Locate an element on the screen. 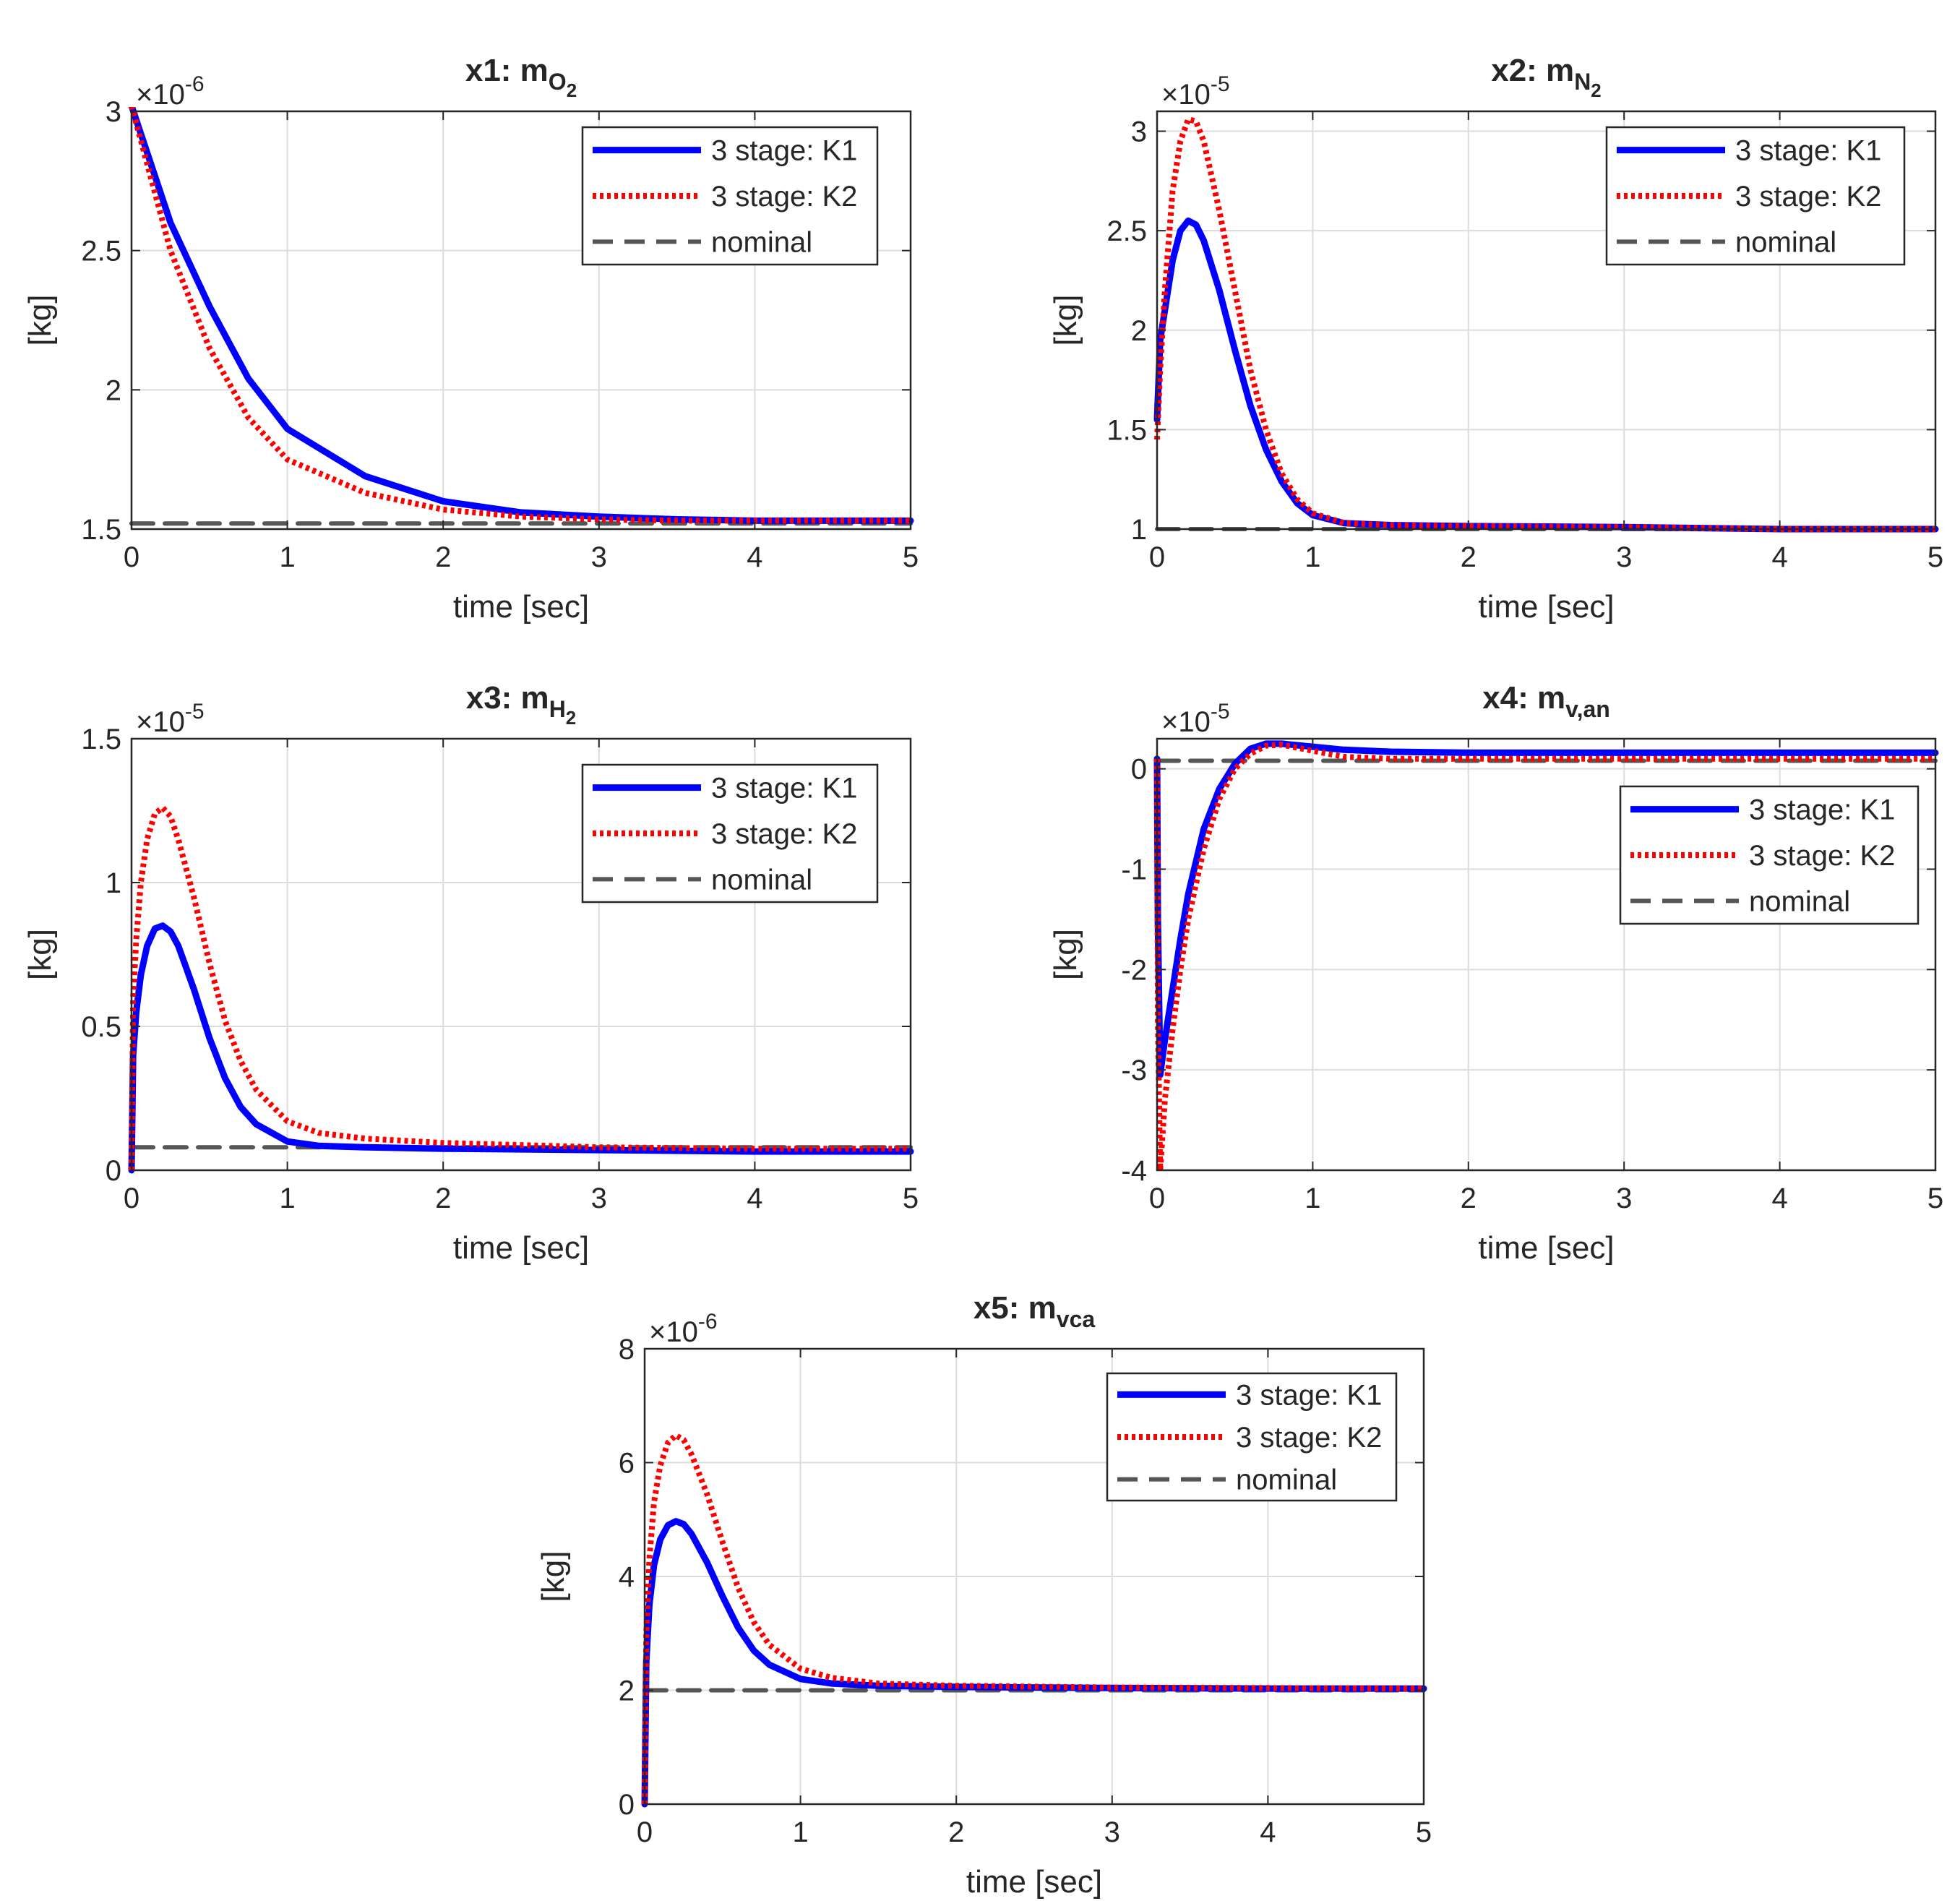 This screenshot has height=1901, width=1960. title-main: x1: m is located at coordinates (507, 70).